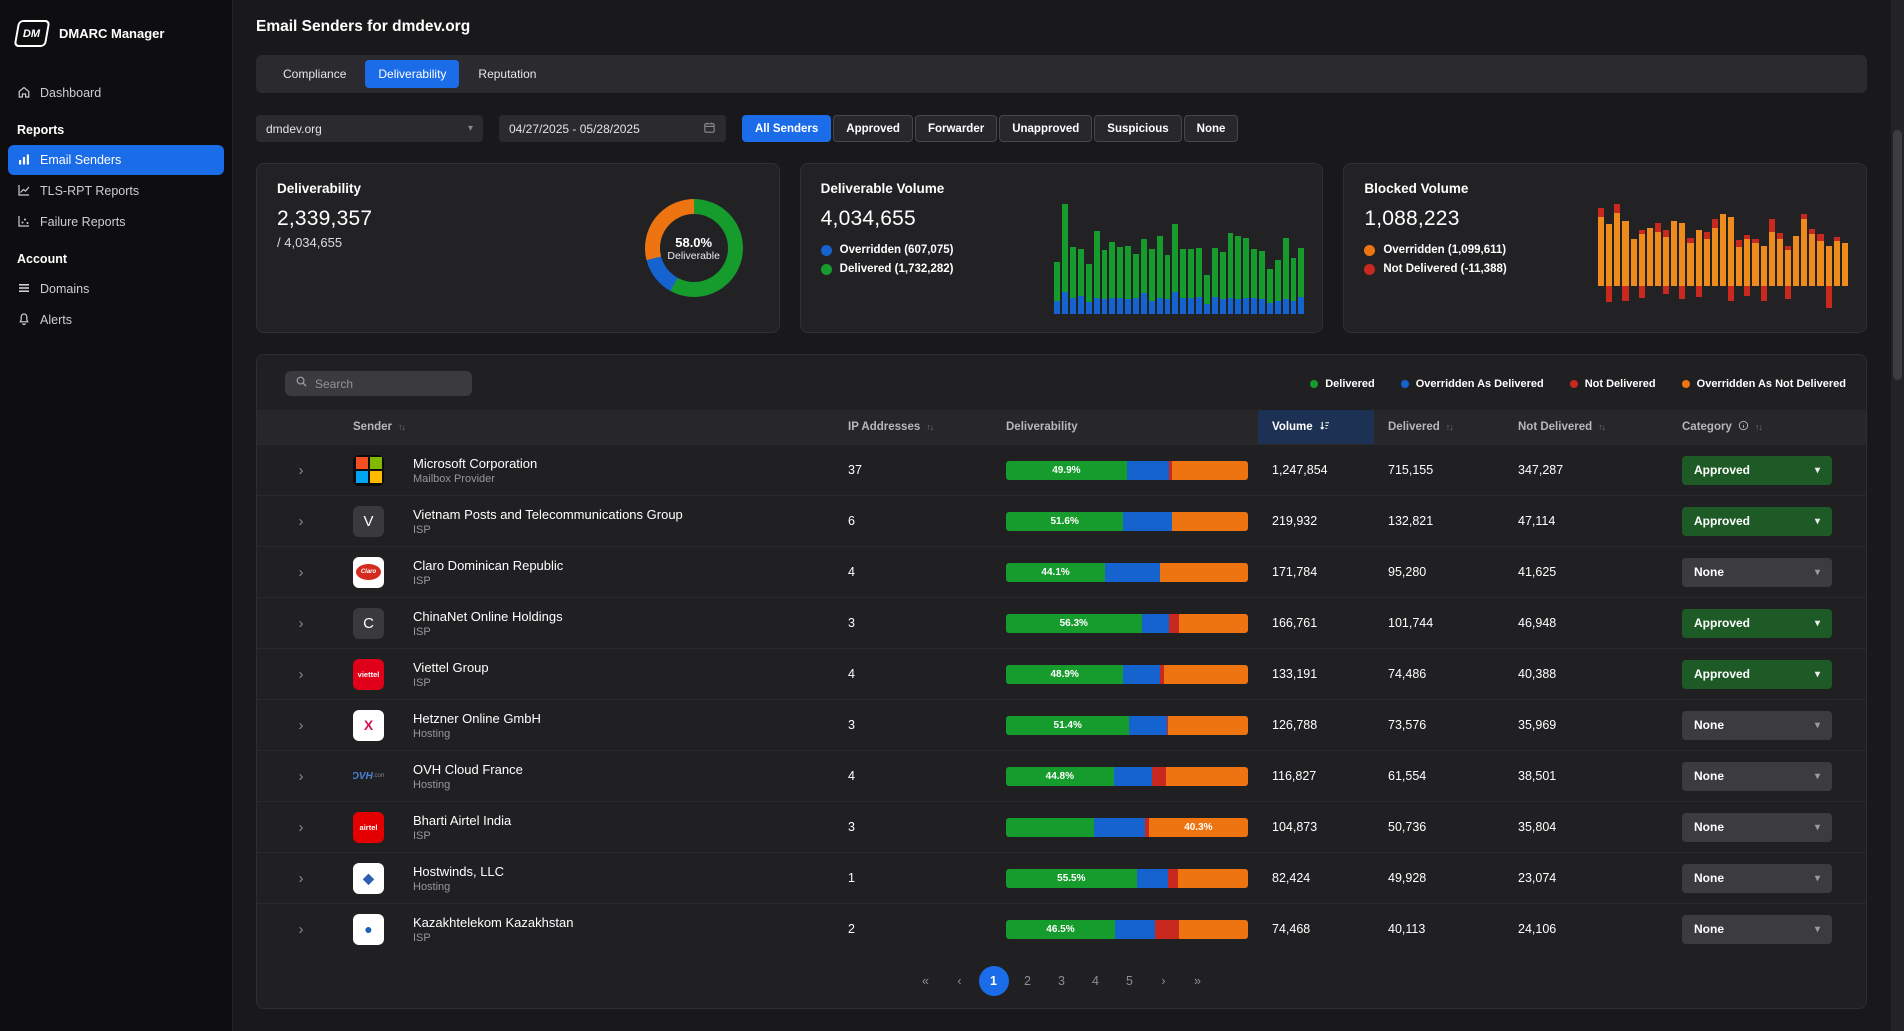 This screenshot has width=1904, height=1031. I want to click on volume-bar, so click(1136, 283).